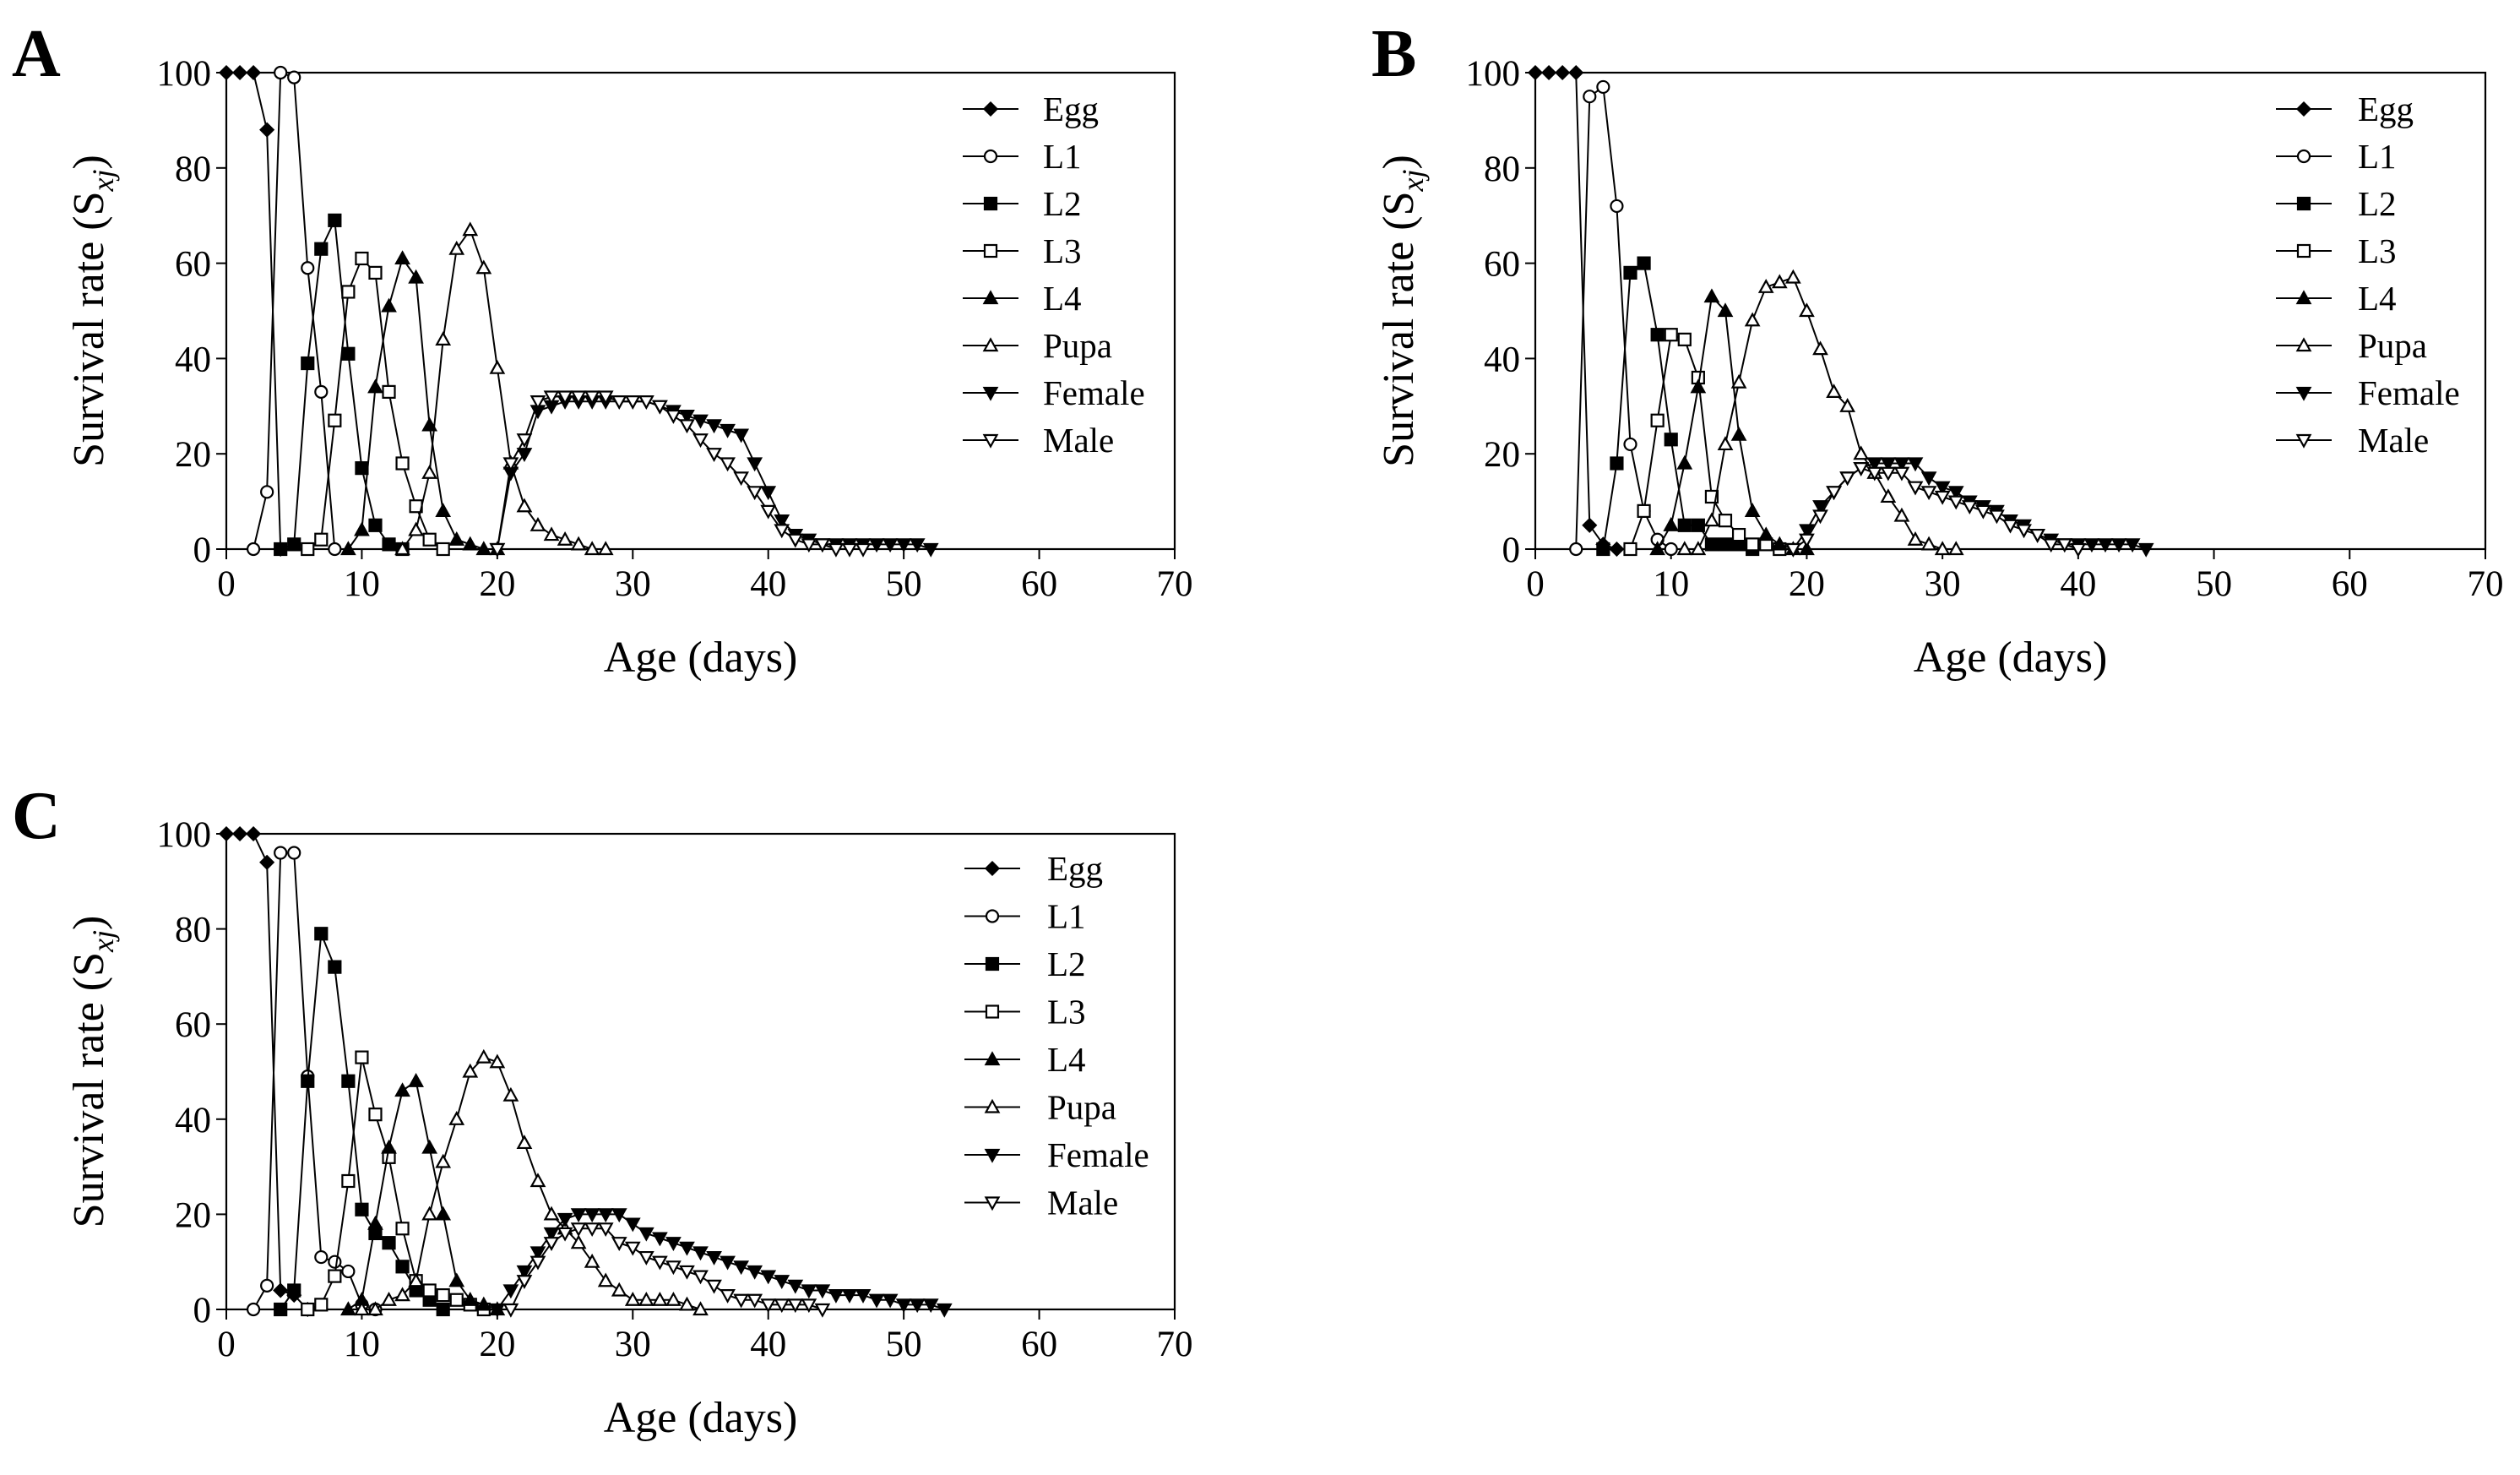 The height and width of the screenshot is (1475, 2520). I want to click on legend-label-male: Male, so click(1078, 440).